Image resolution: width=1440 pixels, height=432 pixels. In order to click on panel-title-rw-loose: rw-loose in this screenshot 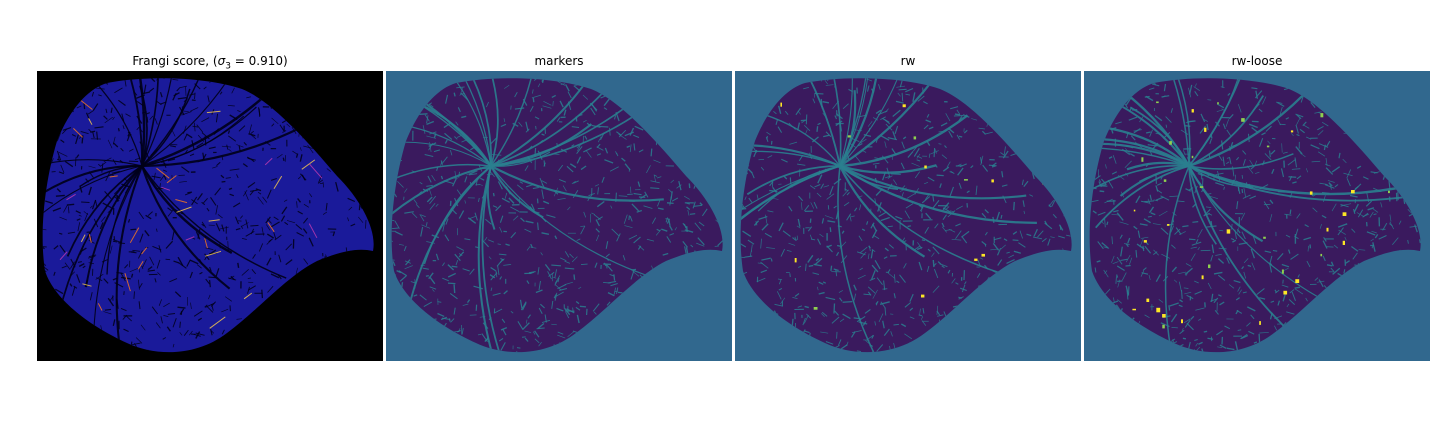, I will do `click(1257, 61)`.